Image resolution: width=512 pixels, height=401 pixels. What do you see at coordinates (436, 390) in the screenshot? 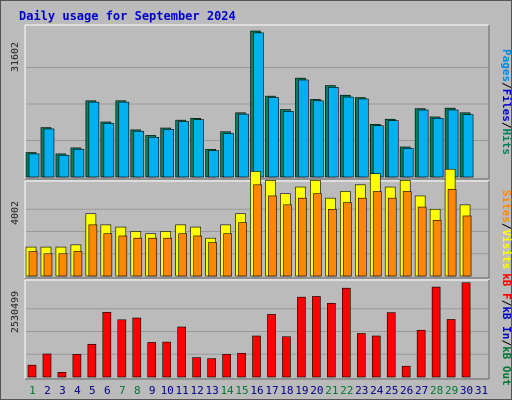
I see `day-label-28: 28` at bounding box center [436, 390].